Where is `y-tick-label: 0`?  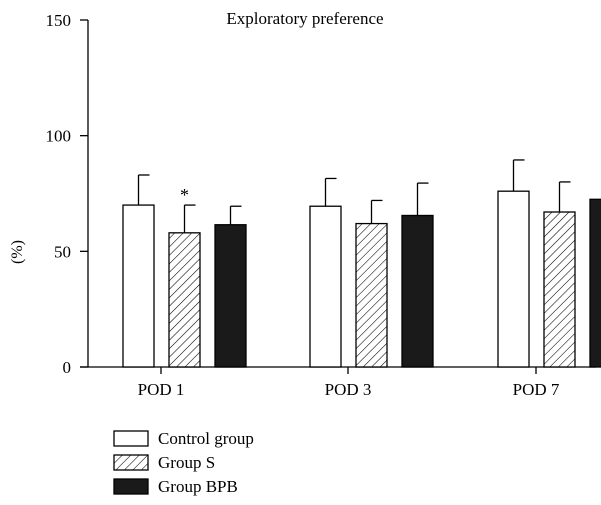
y-tick-label: 0 is located at coordinates (67, 367).